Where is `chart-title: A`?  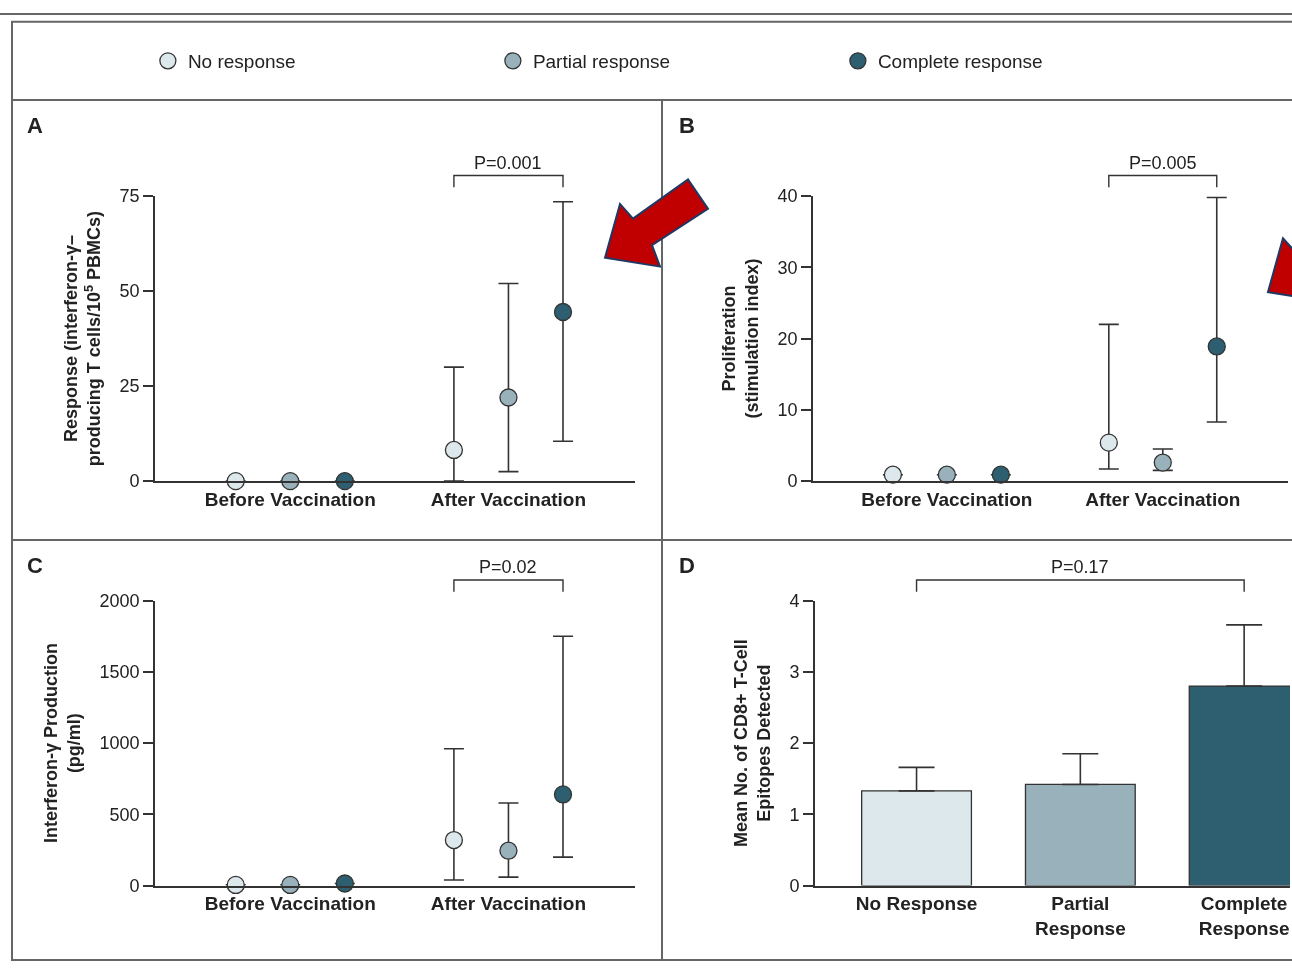
chart-title: A is located at coordinates (35, 125).